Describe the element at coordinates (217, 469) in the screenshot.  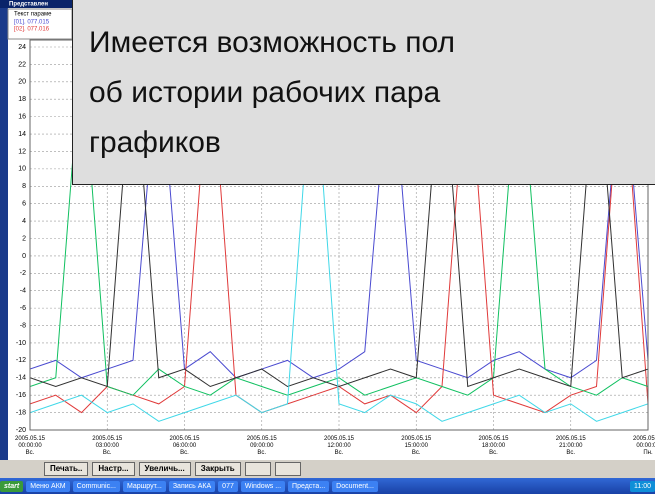
I see `button: Закрыть` at that location.